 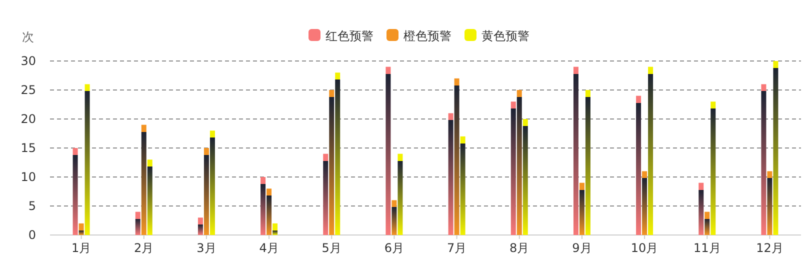 What do you see at coordinates (144, 248) in the screenshot?
I see `x-tick-label: 2月` at bounding box center [144, 248].